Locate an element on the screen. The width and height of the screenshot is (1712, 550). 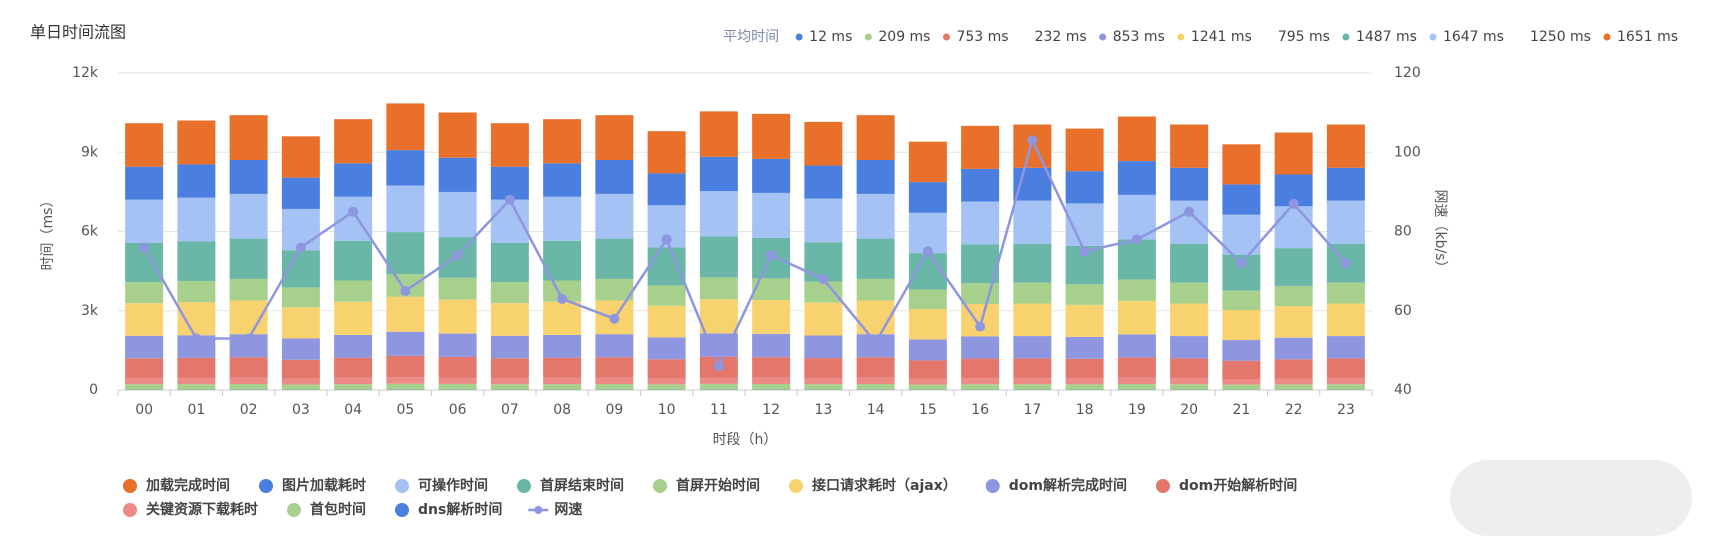
average-value: 1651 ms is located at coordinates (1647, 37).